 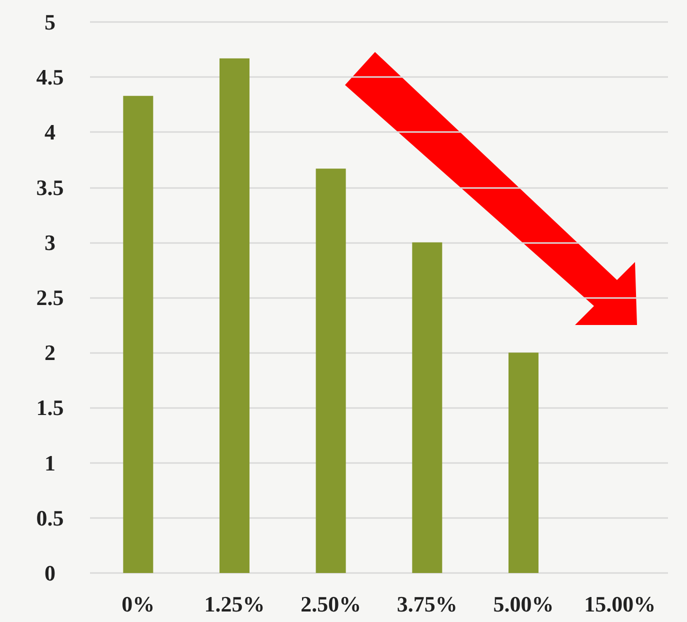 What do you see at coordinates (234, 604) in the screenshot?
I see `x-tick-label: 1.25%` at bounding box center [234, 604].